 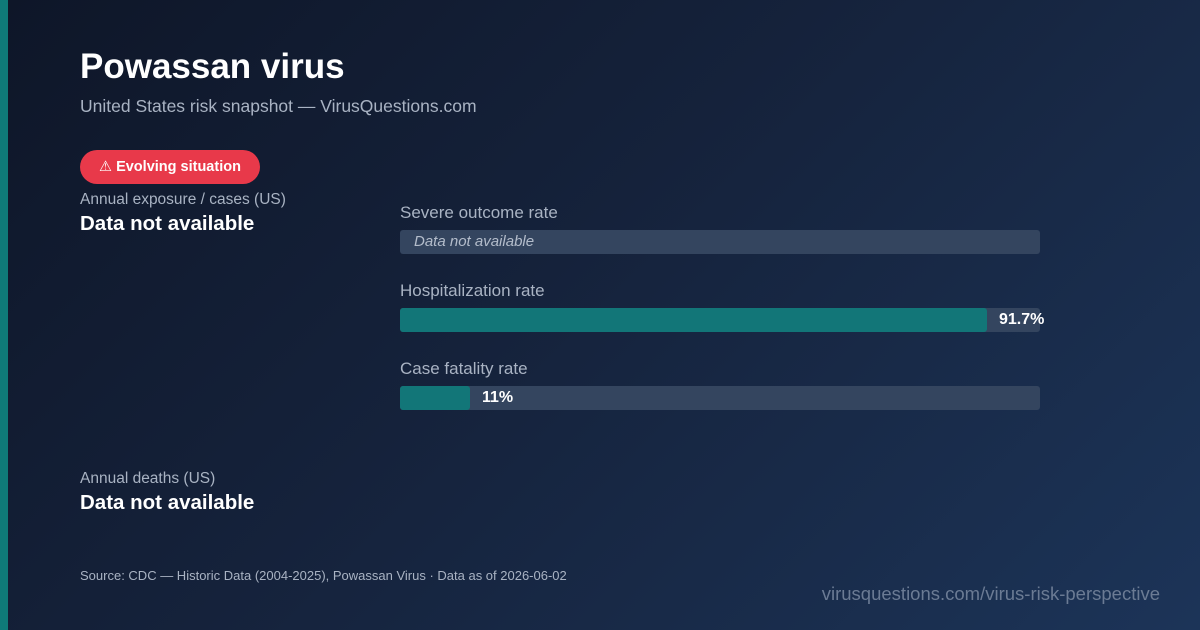 I want to click on deaths-value: Data not available, so click(x=167, y=502).